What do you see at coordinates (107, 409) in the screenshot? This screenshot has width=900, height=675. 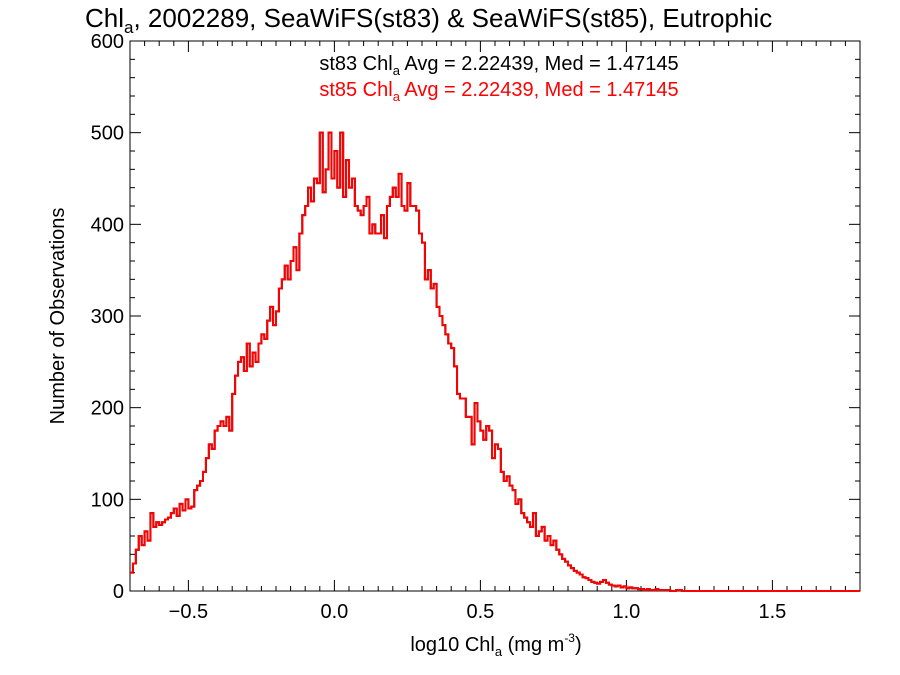 I see `y-tick-label: 200` at bounding box center [107, 409].